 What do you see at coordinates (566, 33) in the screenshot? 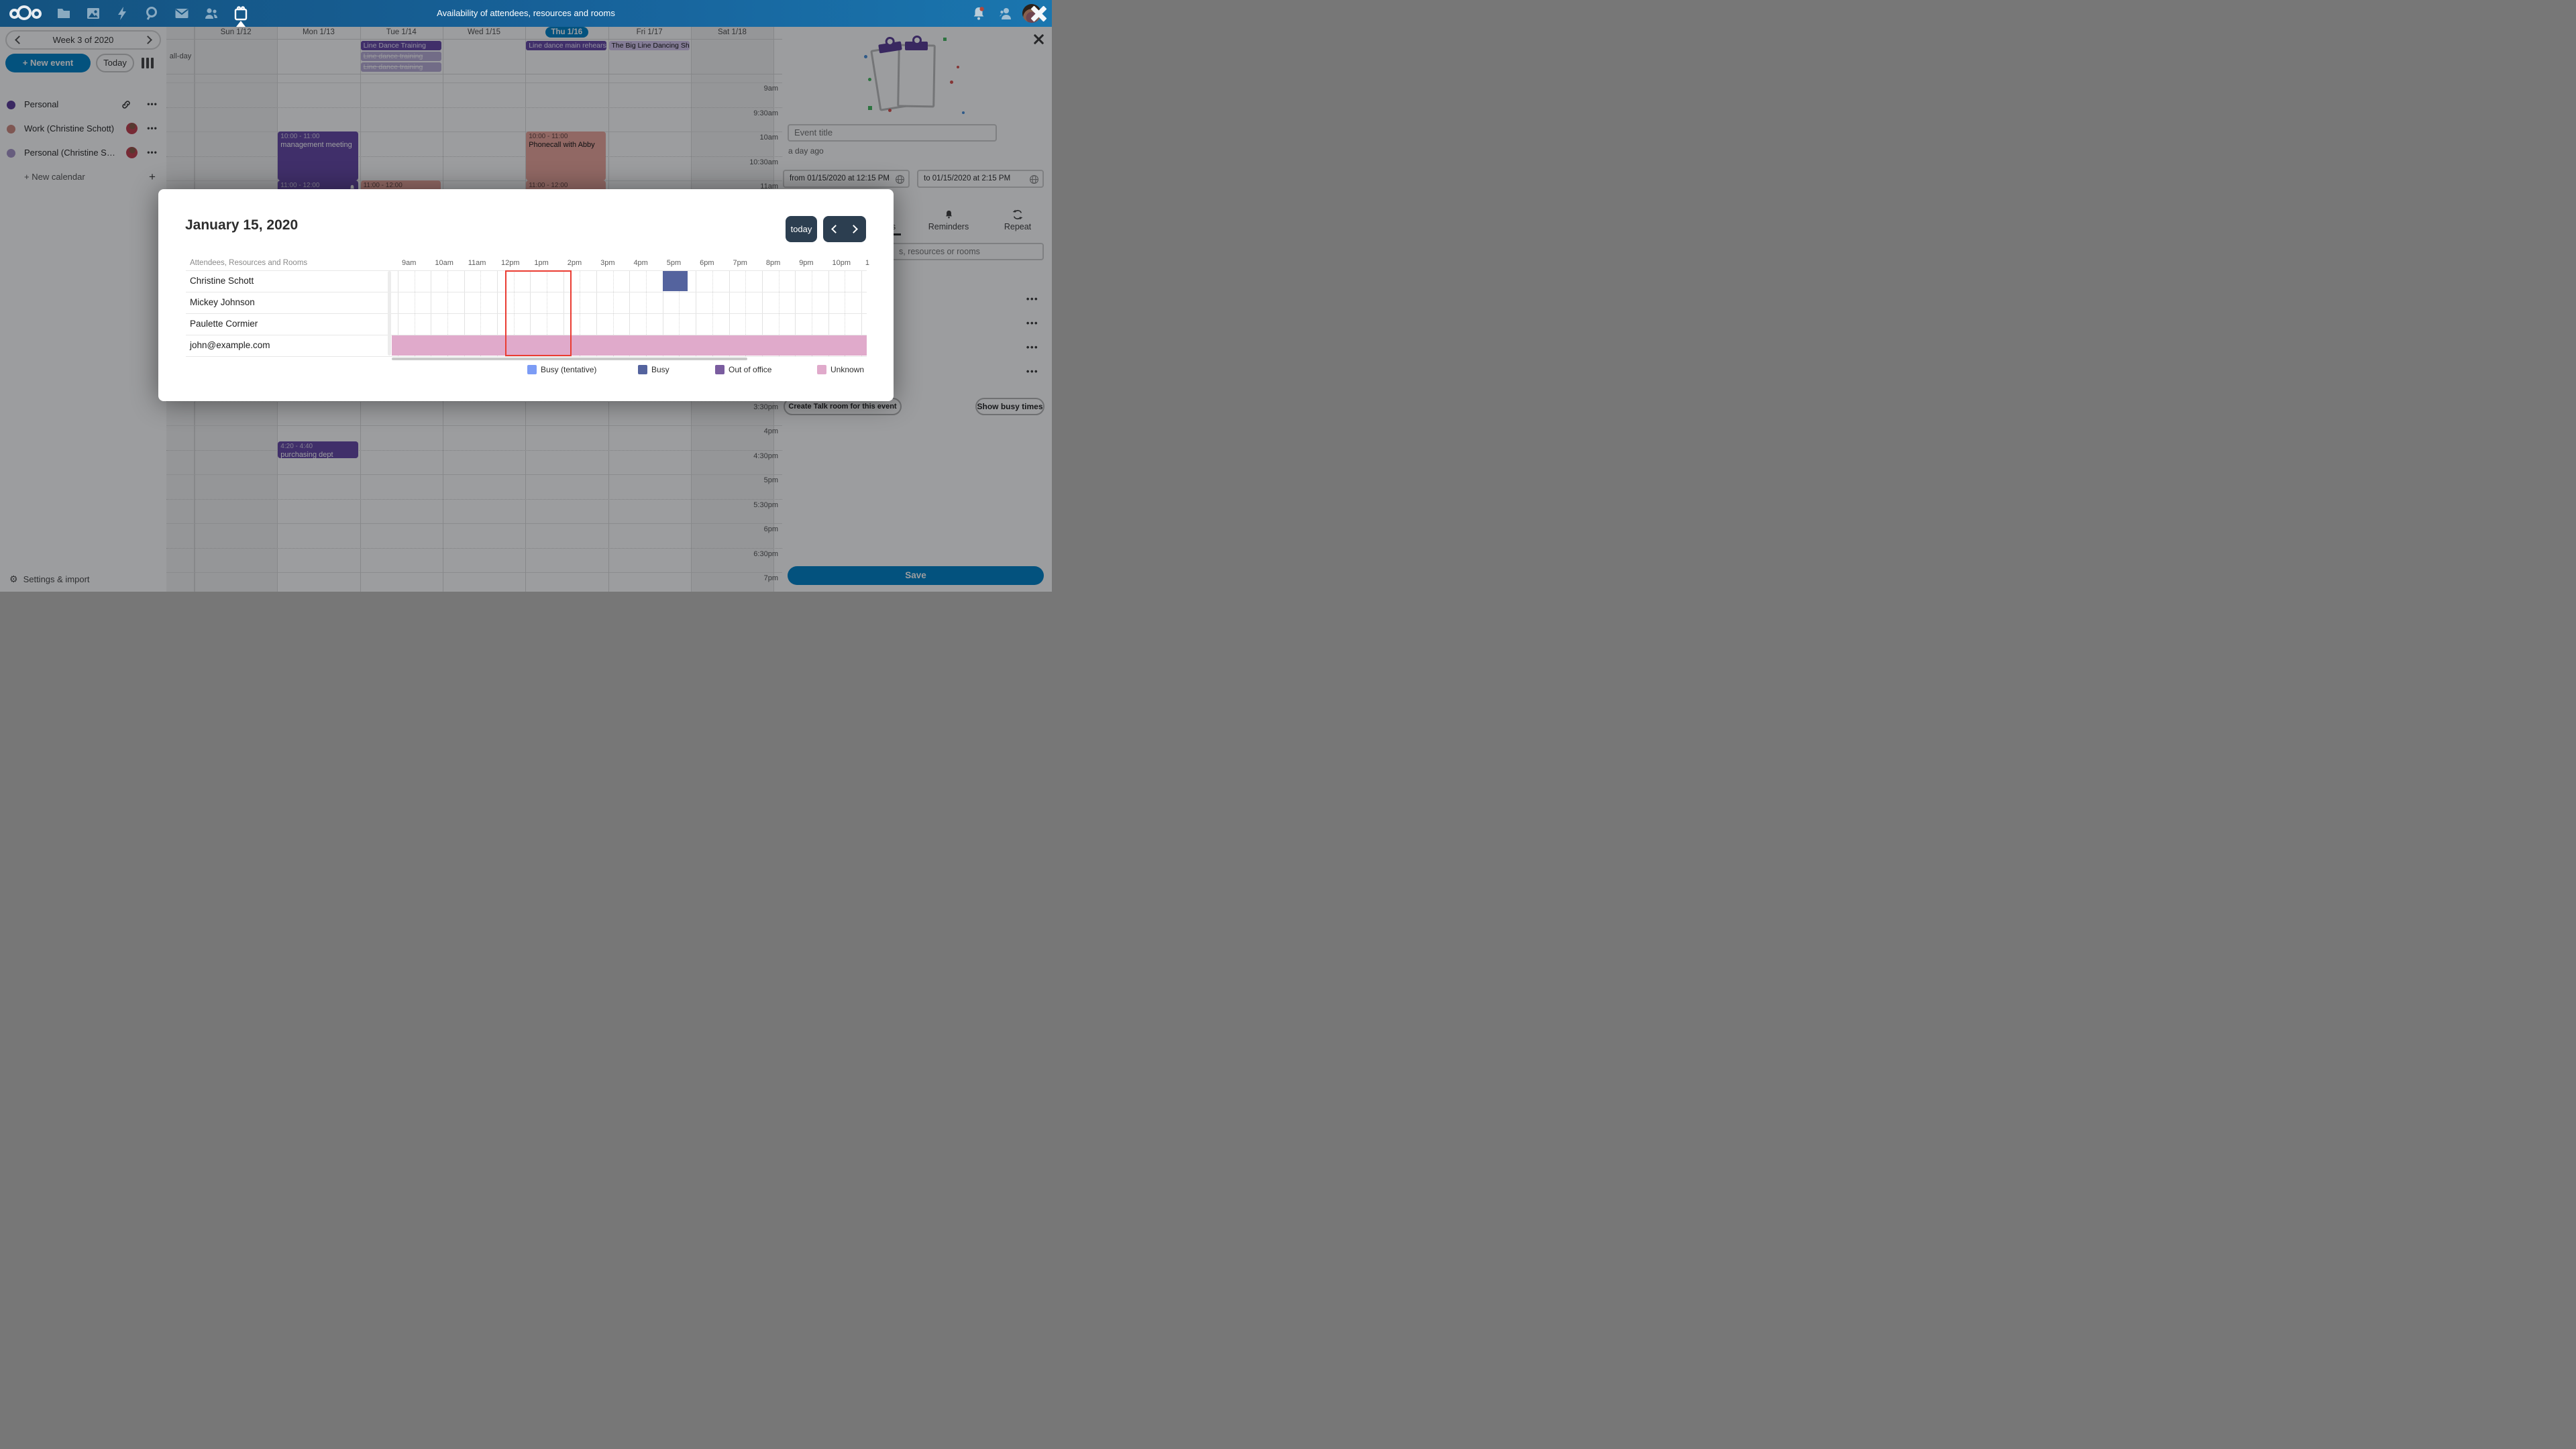
I see `day-header-thu: Thu 1/16` at bounding box center [566, 33].